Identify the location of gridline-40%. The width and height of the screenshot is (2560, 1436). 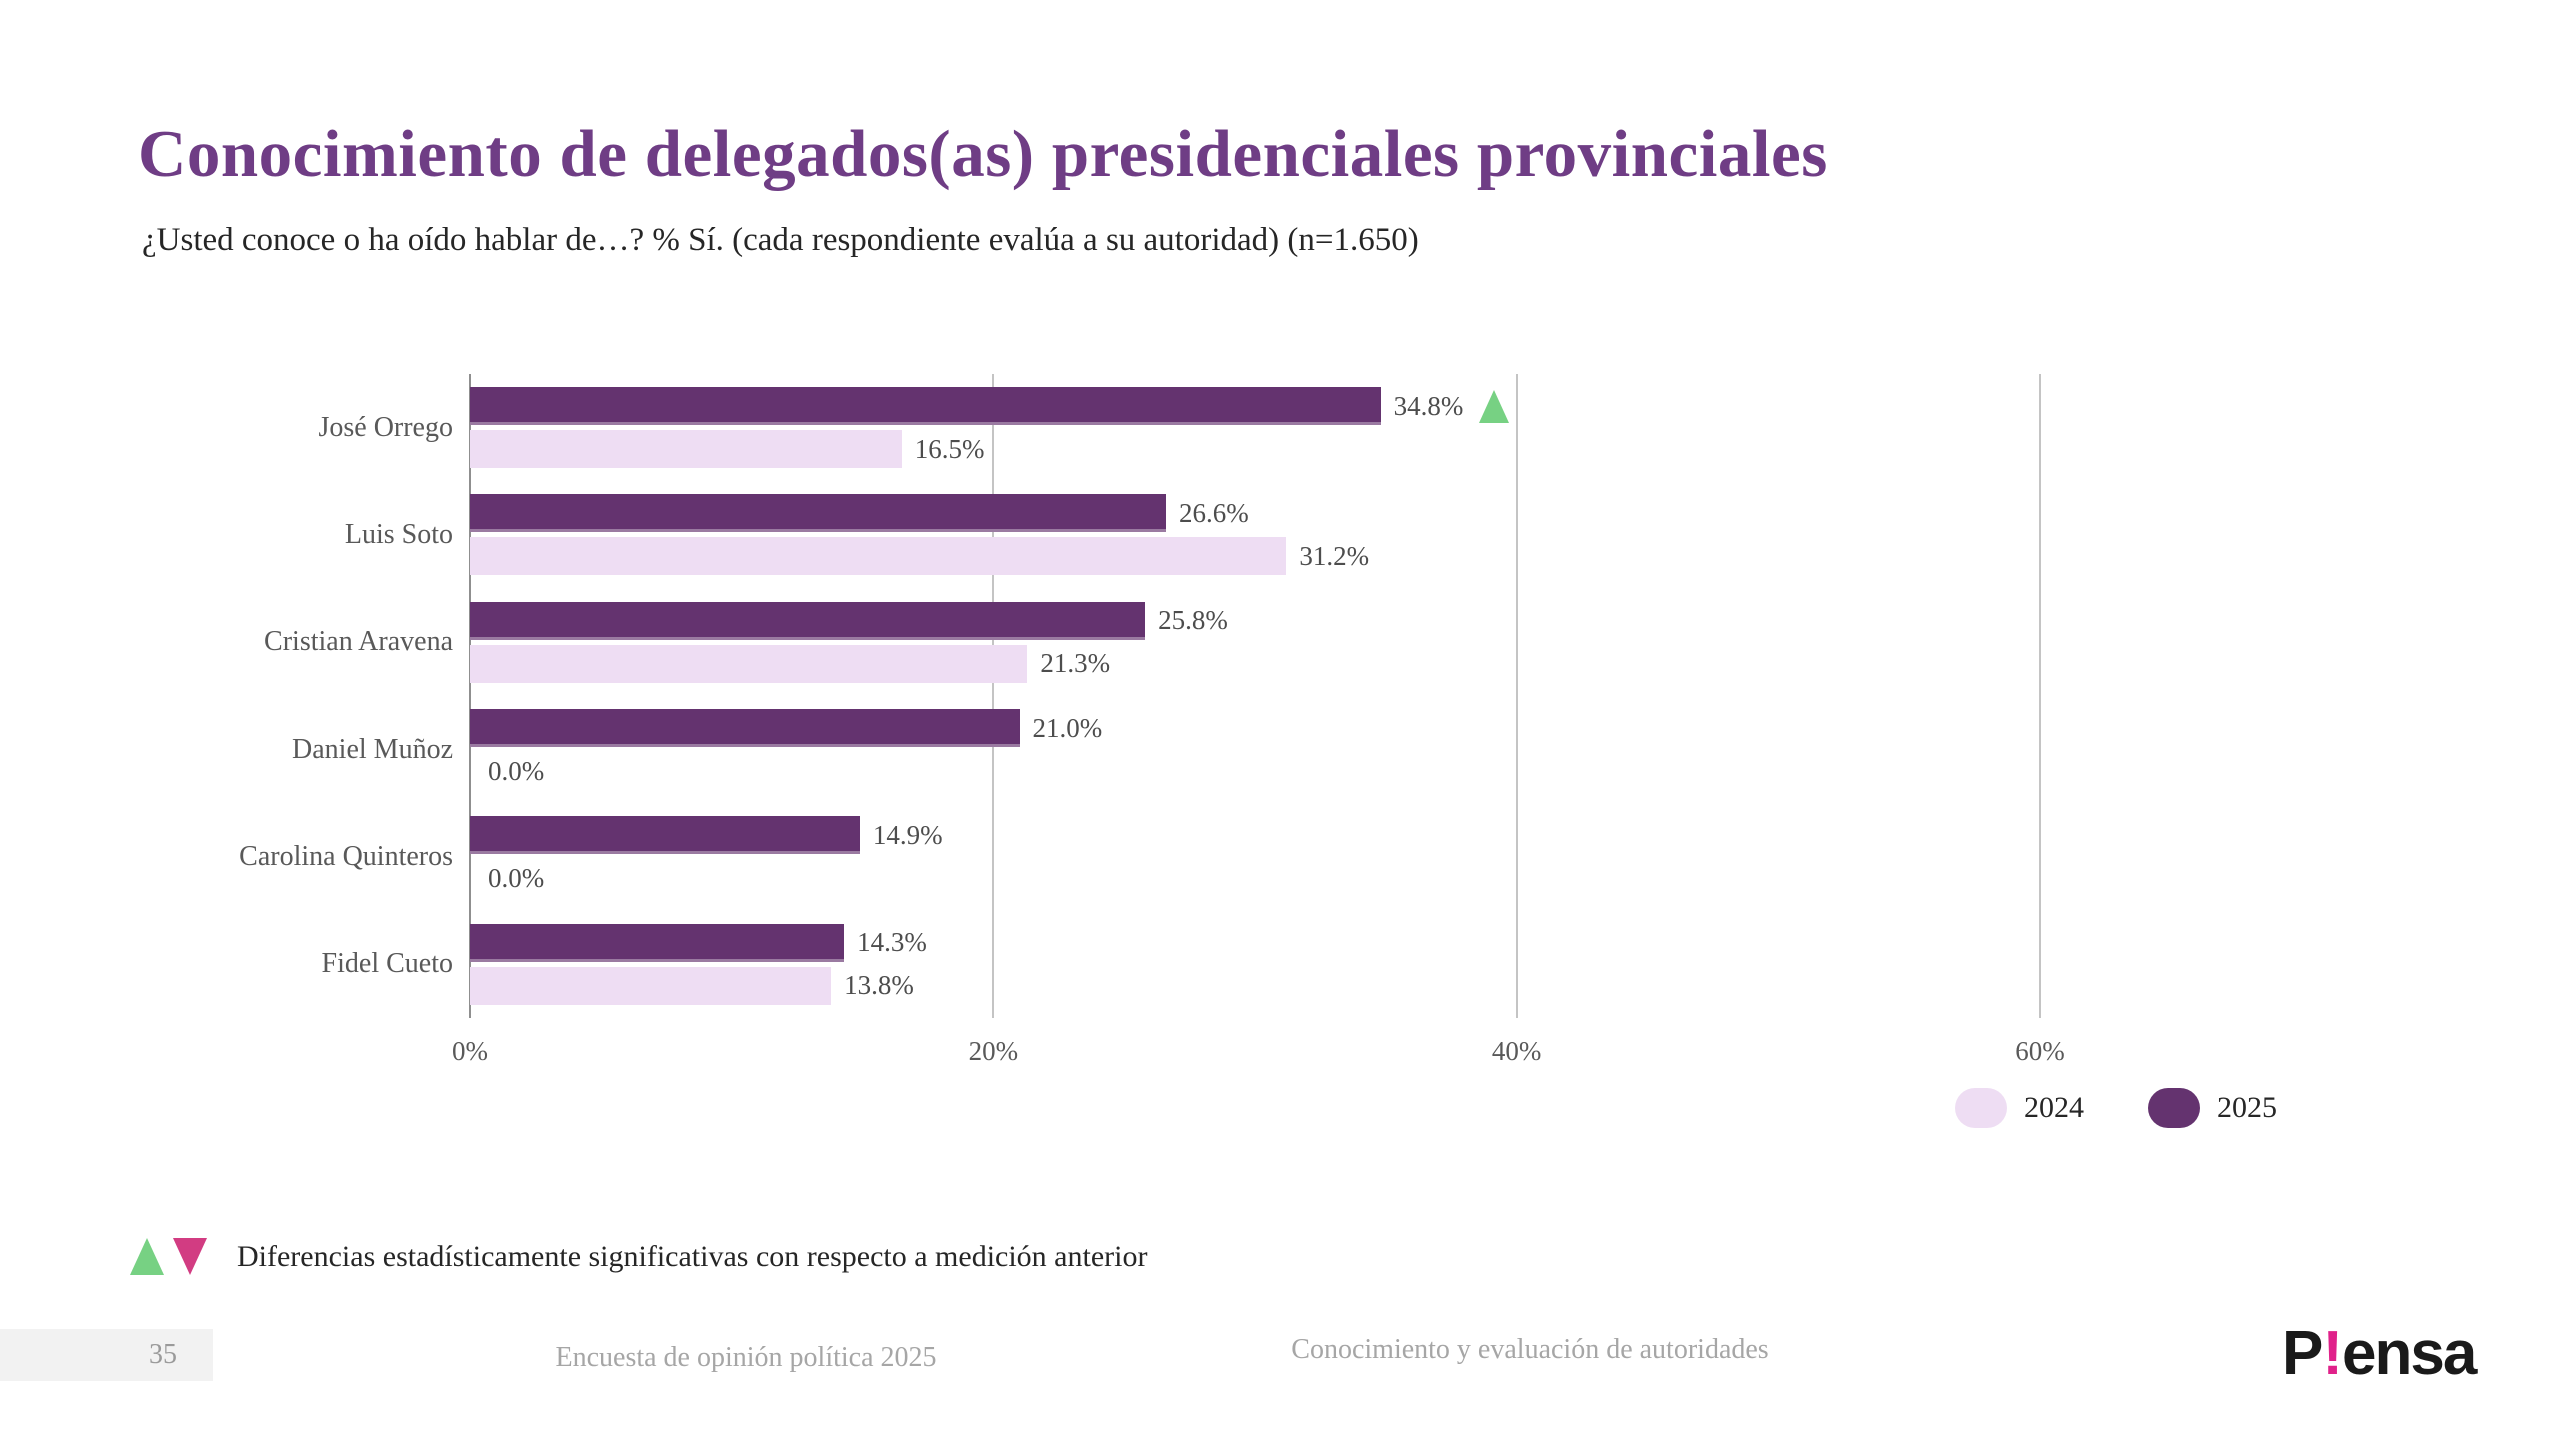
(1516, 696).